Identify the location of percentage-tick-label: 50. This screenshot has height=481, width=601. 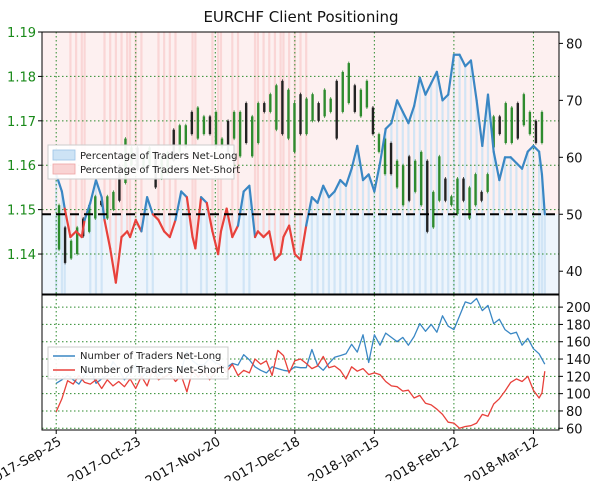
(574, 215).